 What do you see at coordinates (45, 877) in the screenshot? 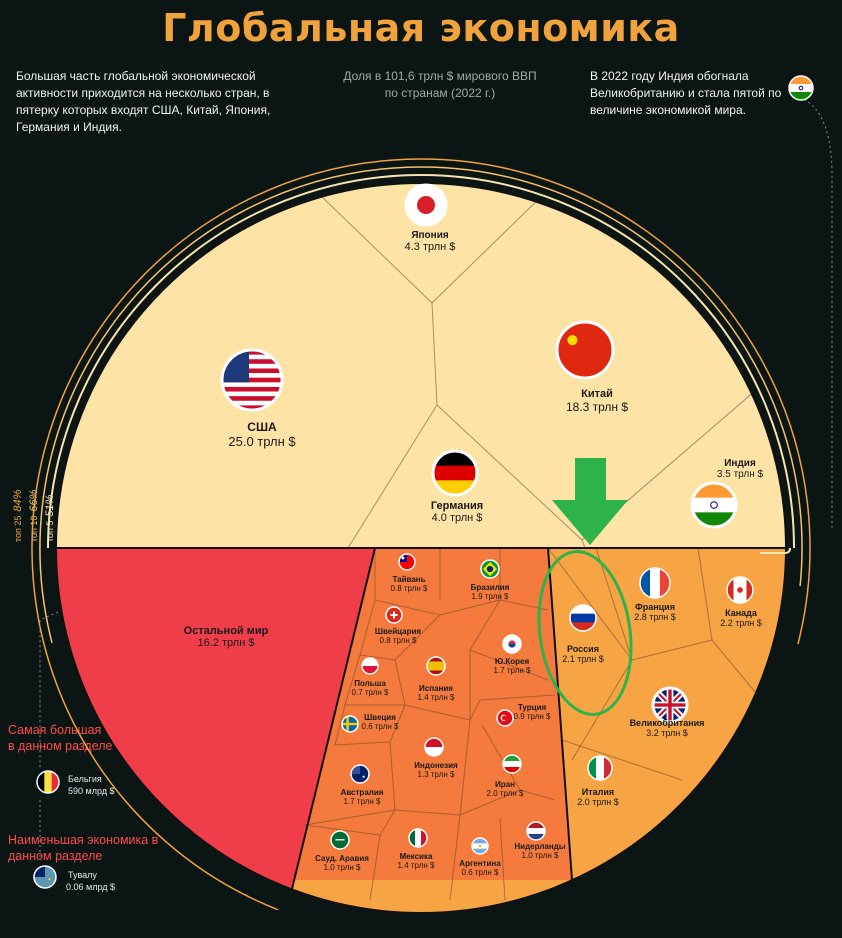
I see `flag-tuvalu-icon` at bounding box center [45, 877].